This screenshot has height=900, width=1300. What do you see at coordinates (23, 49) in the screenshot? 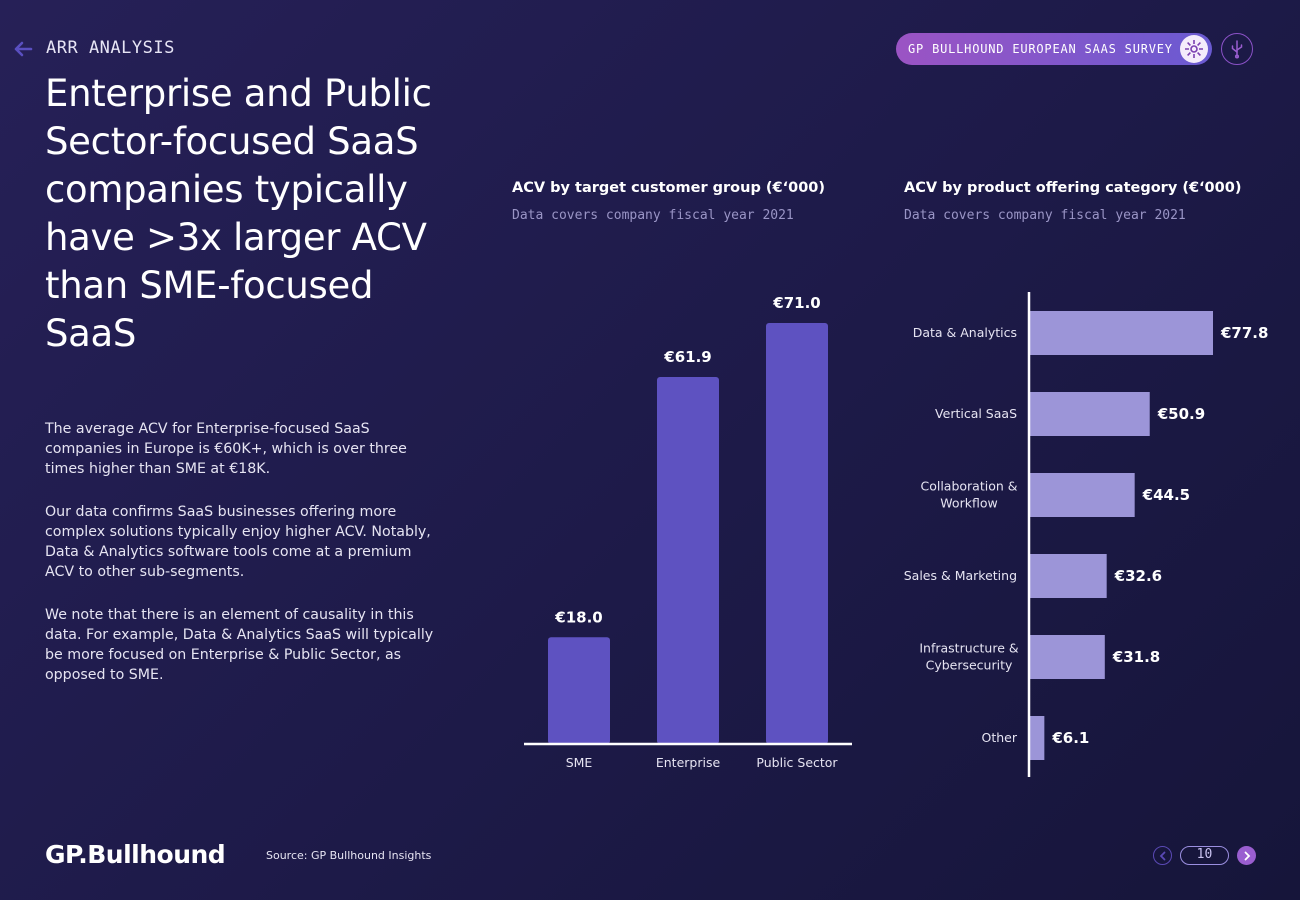
I see `arrow-left-icon` at bounding box center [23, 49].